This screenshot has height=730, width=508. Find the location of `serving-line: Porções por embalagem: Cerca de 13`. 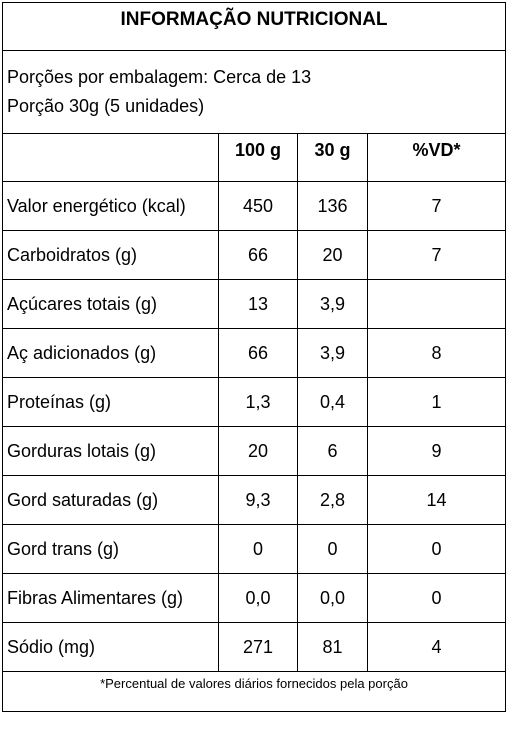

serving-line: Porções por embalagem: Cerca de 13 is located at coordinates (159, 77).